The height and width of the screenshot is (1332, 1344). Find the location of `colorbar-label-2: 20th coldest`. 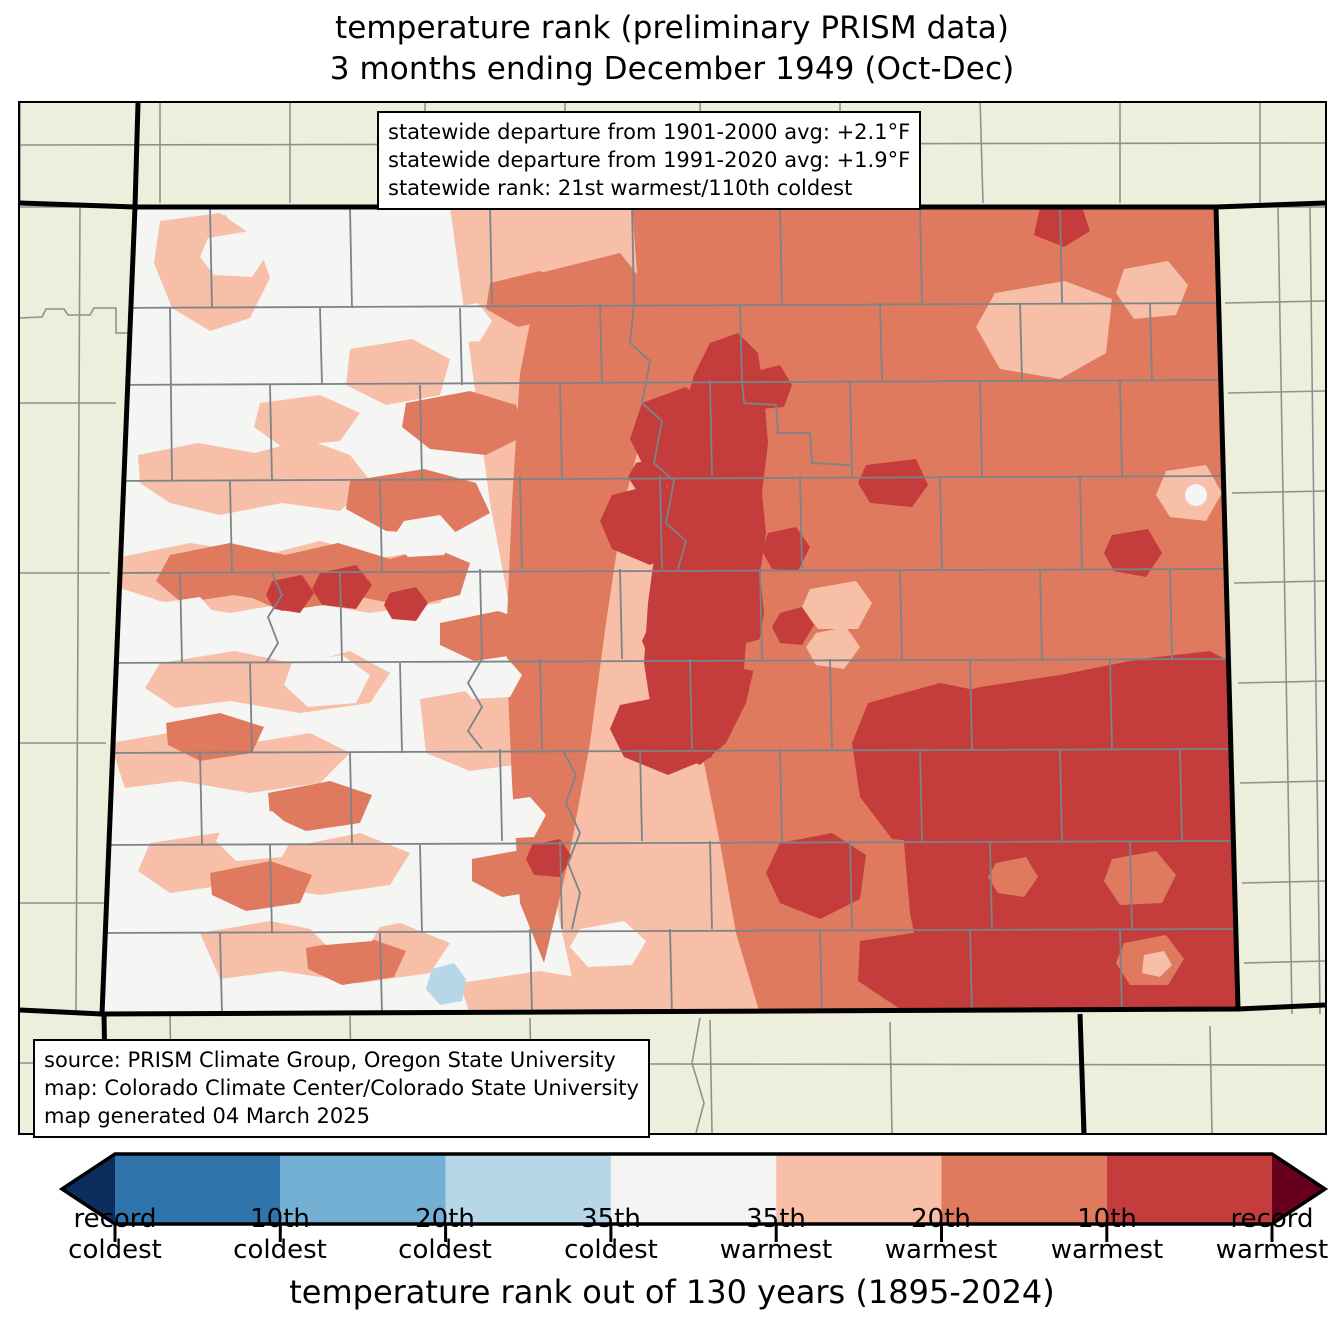

colorbar-label-2: 20th coldest is located at coordinates (445, 1235).